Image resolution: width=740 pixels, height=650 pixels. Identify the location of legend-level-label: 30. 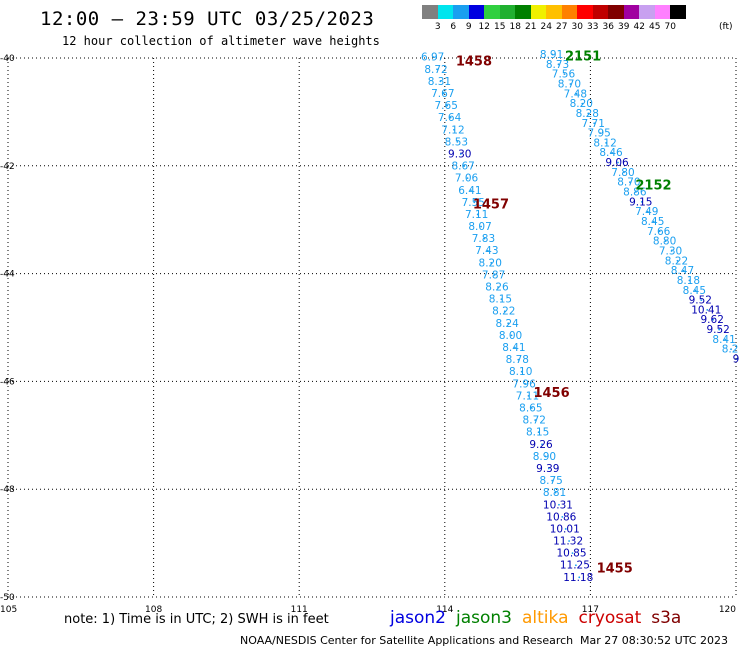
(577, 27).